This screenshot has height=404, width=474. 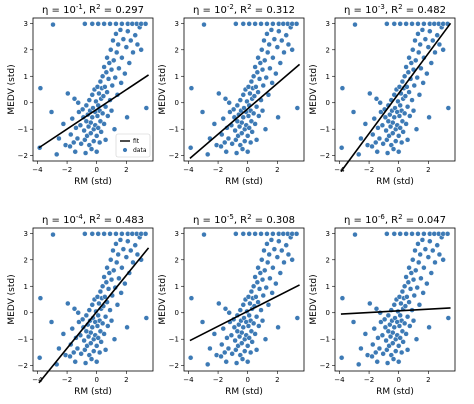 I want to click on legend: fit data, so click(x=133, y=145).